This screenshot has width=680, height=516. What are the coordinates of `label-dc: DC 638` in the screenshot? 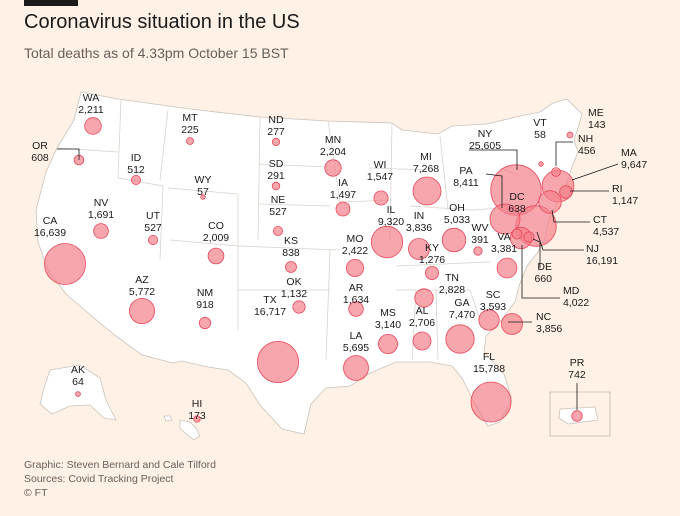 It's located at (517, 203).